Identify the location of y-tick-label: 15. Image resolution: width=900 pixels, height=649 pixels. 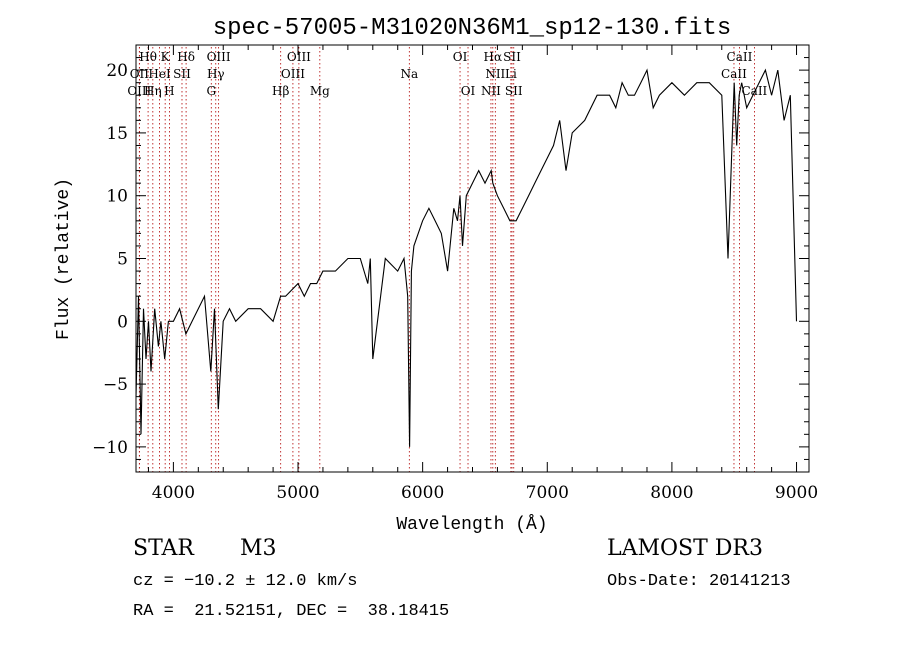
(117, 134).